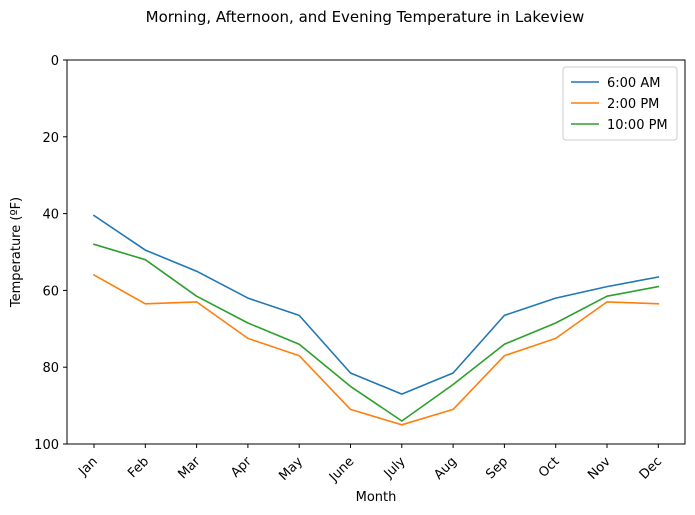  Describe the element at coordinates (50, 291) in the screenshot. I see `y-tick-label: 60` at that location.